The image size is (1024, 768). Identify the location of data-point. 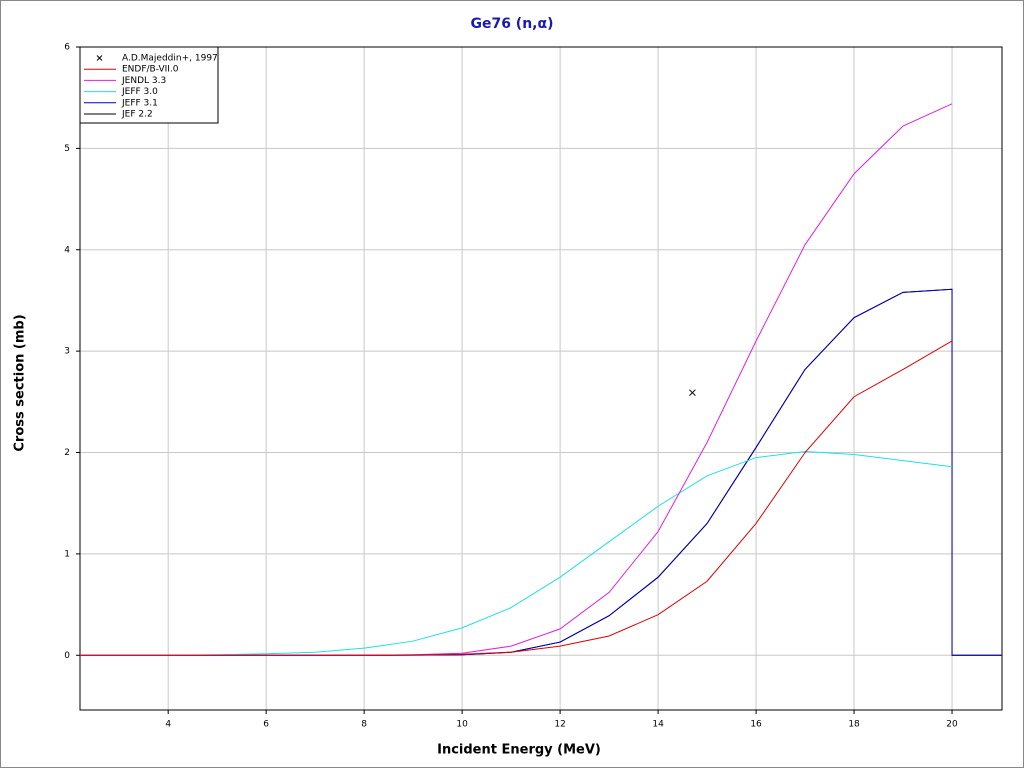
(692, 393).